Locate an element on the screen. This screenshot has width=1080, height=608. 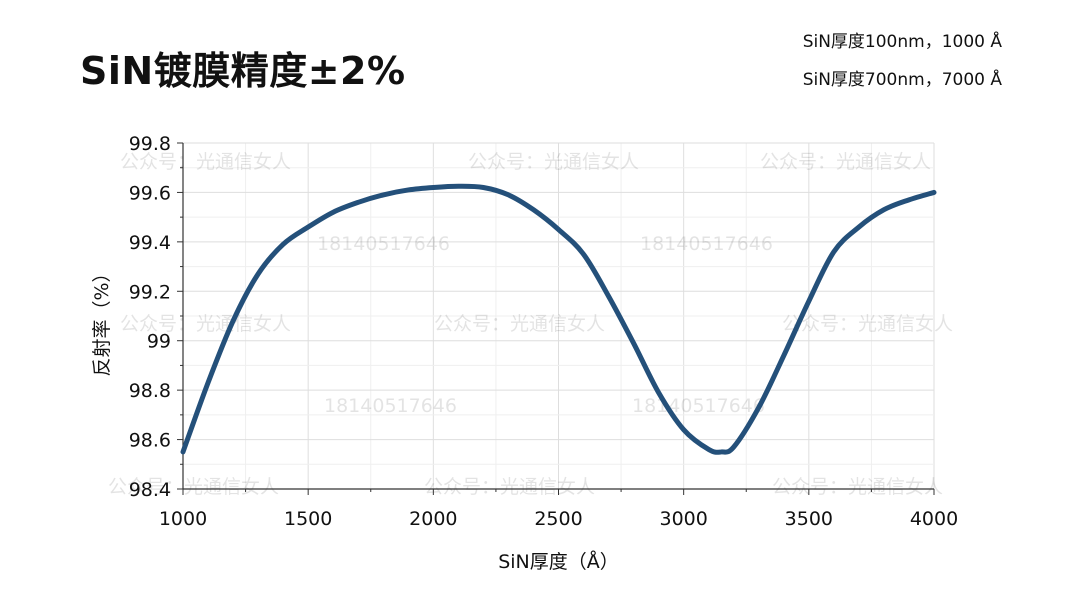
y-tick-label: 99.6 is located at coordinates (150, 193).